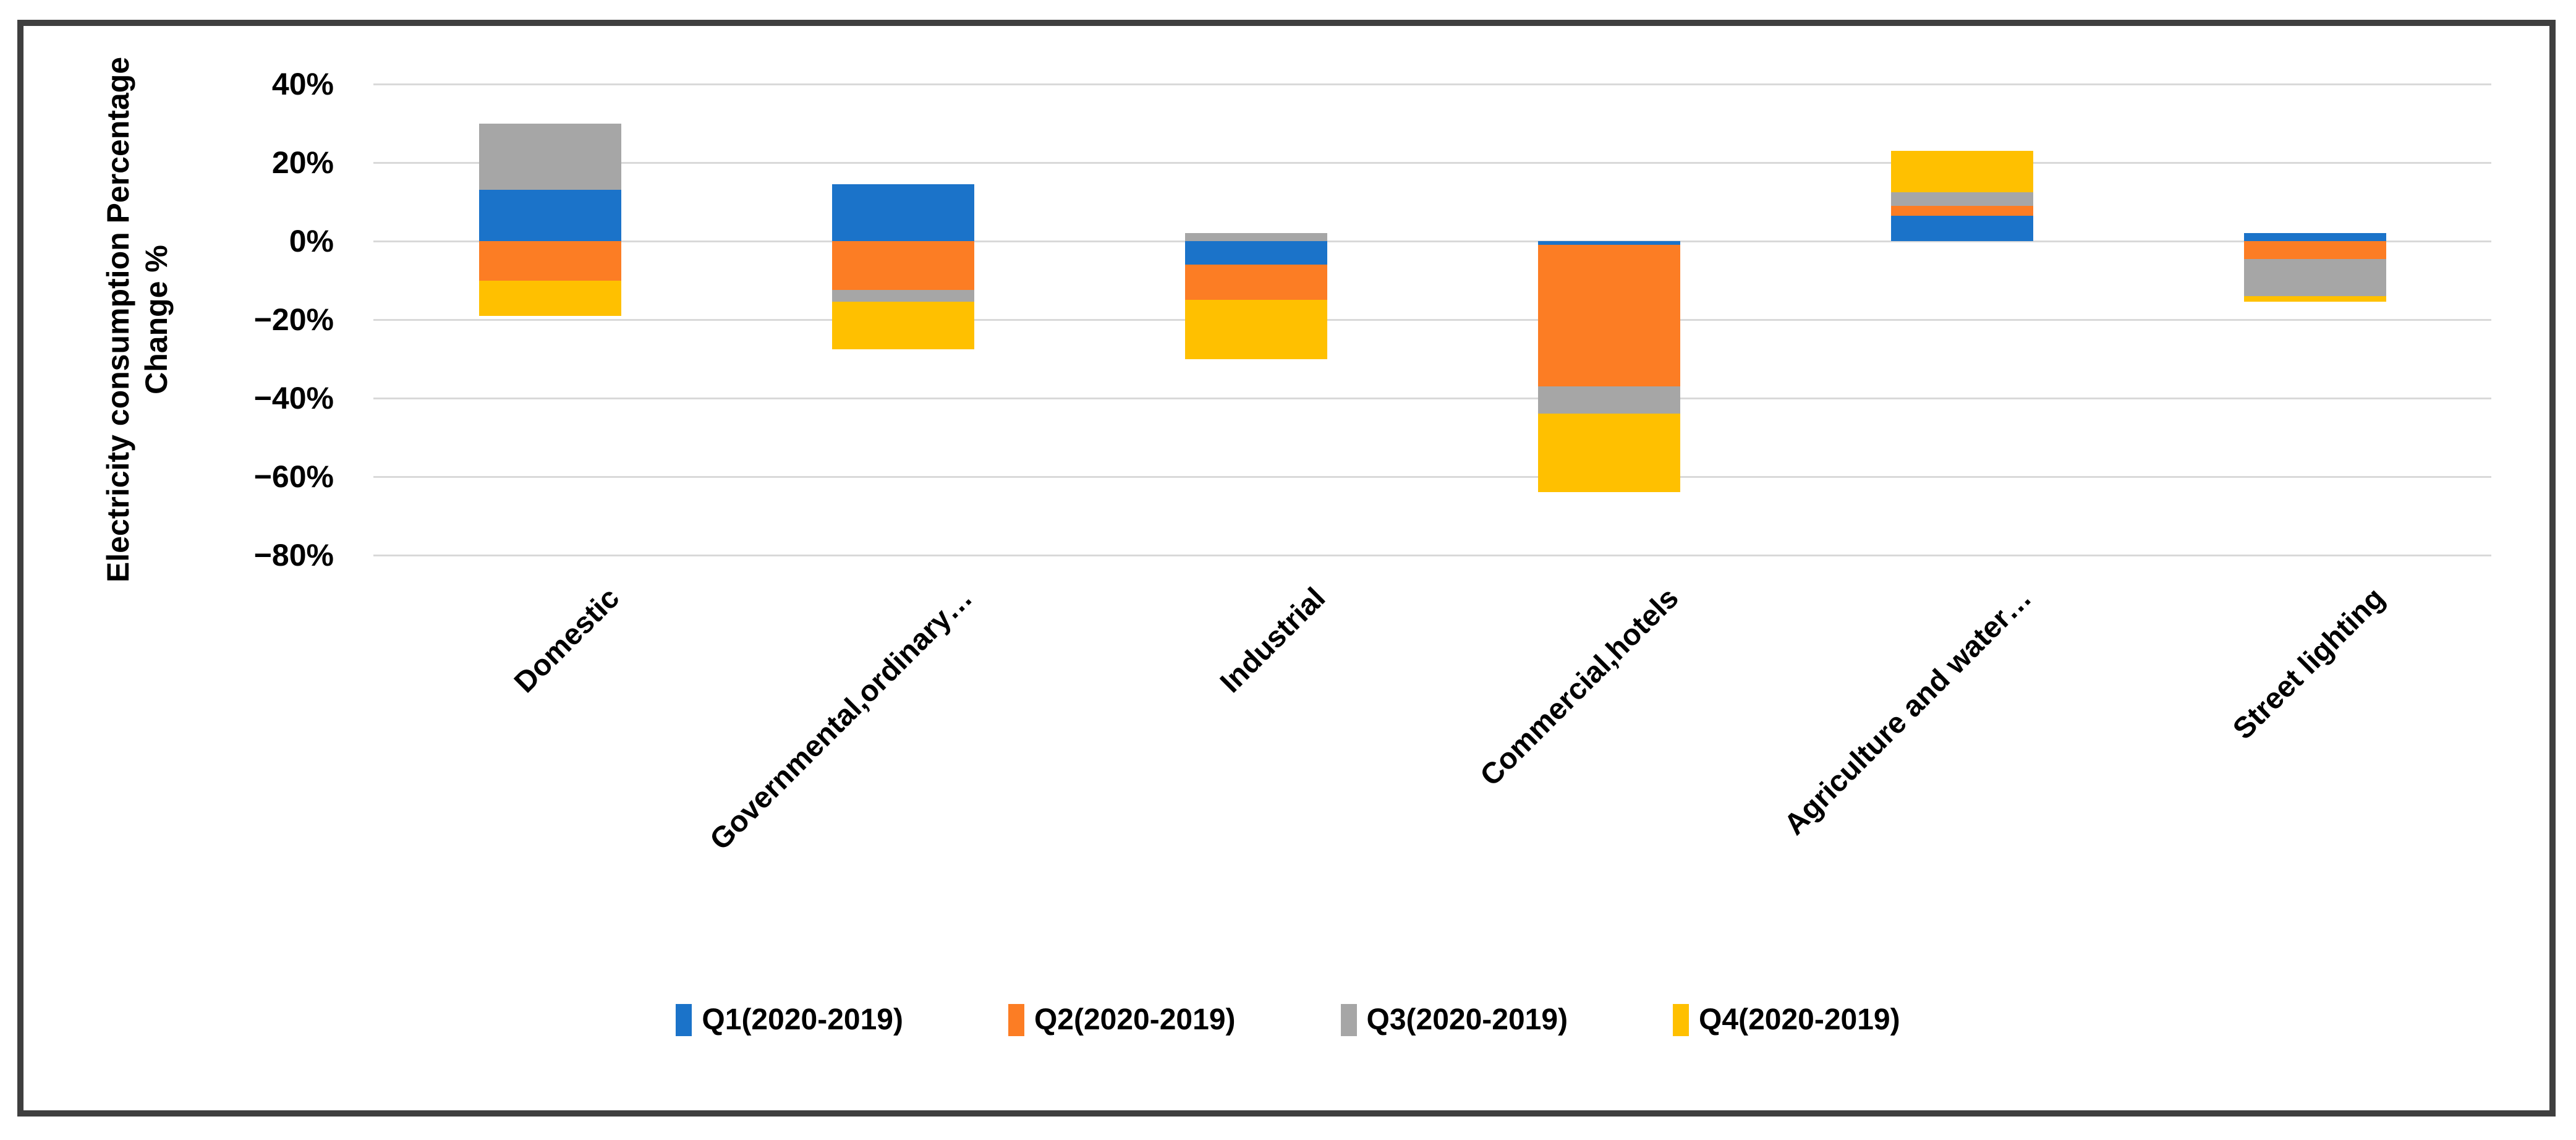  What do you see at coordinates (293, 555) in the screenshot?
I see `y-tick-label--80: −80%` at bounding box center [293, 555].